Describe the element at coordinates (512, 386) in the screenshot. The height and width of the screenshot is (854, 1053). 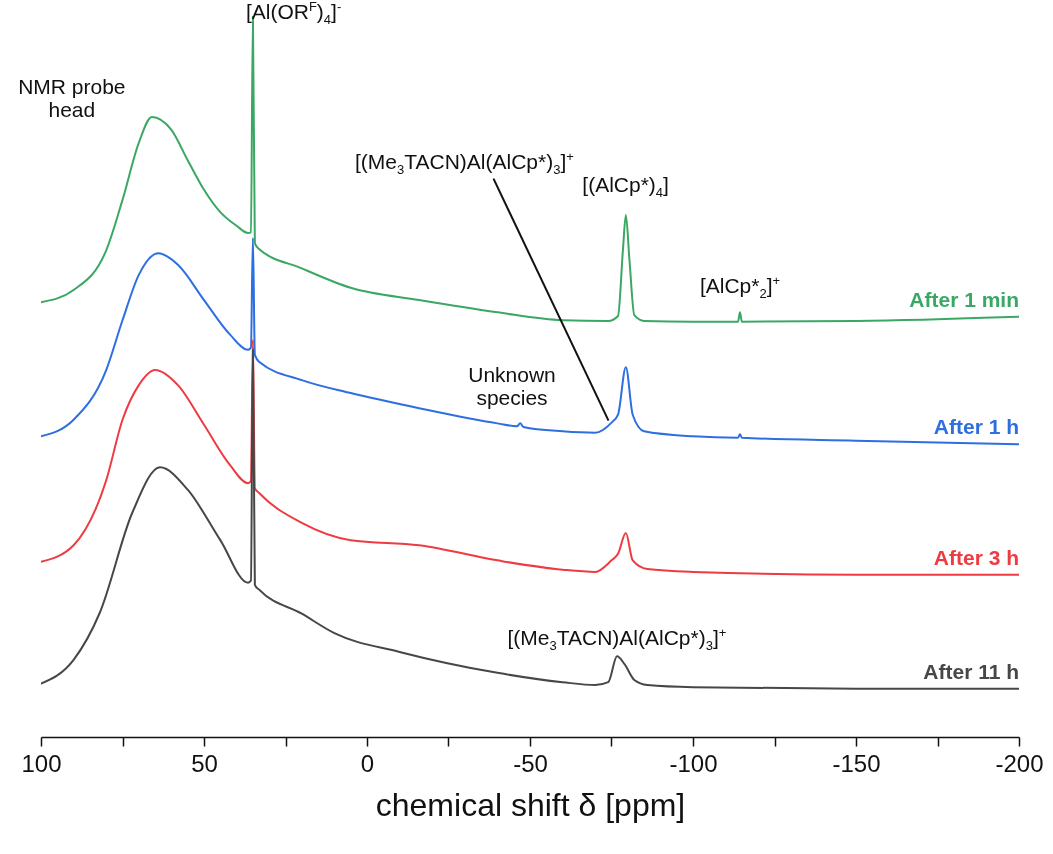
I see `annotation: Unknown species` at that location.